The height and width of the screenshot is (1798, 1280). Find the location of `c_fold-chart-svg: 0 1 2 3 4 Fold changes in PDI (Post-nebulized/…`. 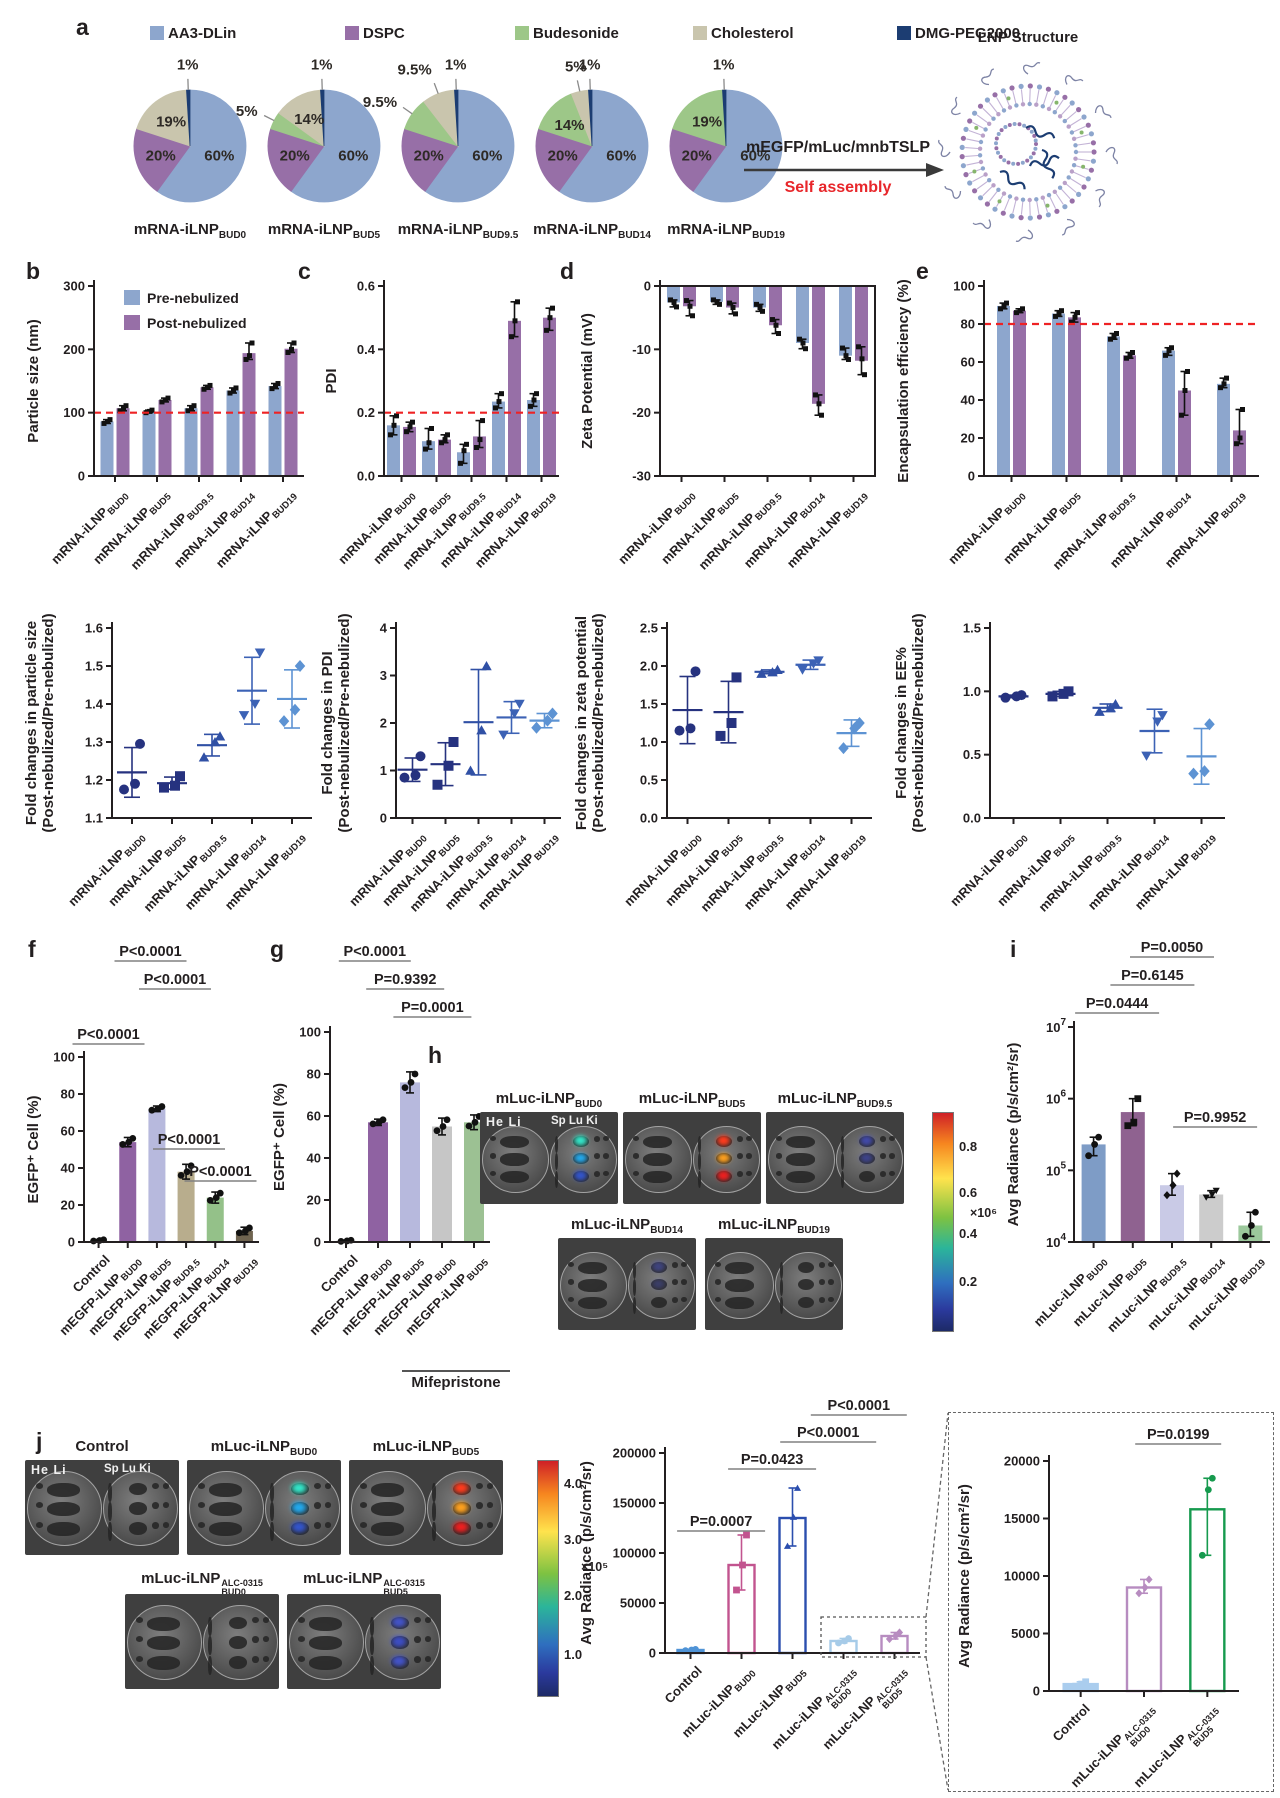

c_fold-chart-svg: 0 1 2 3 4 Fold changes in PDI (Post-nebulized/… is located at coordinates (440, 723).